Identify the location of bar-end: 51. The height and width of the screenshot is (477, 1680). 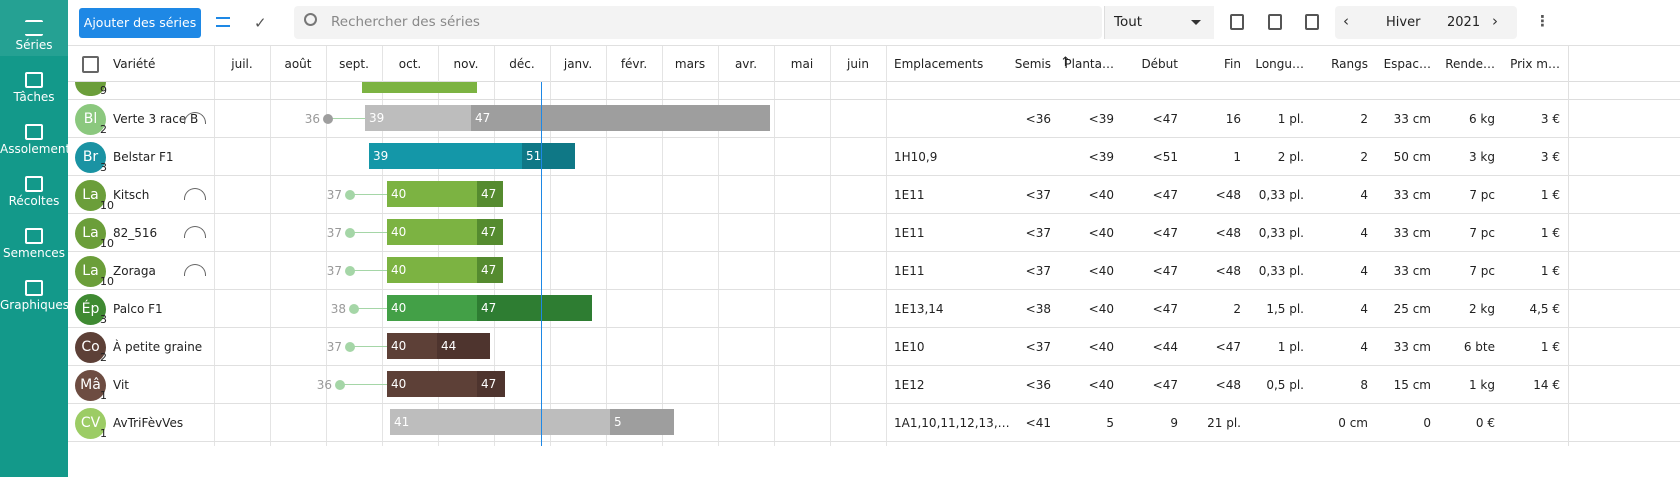
(534, 156).